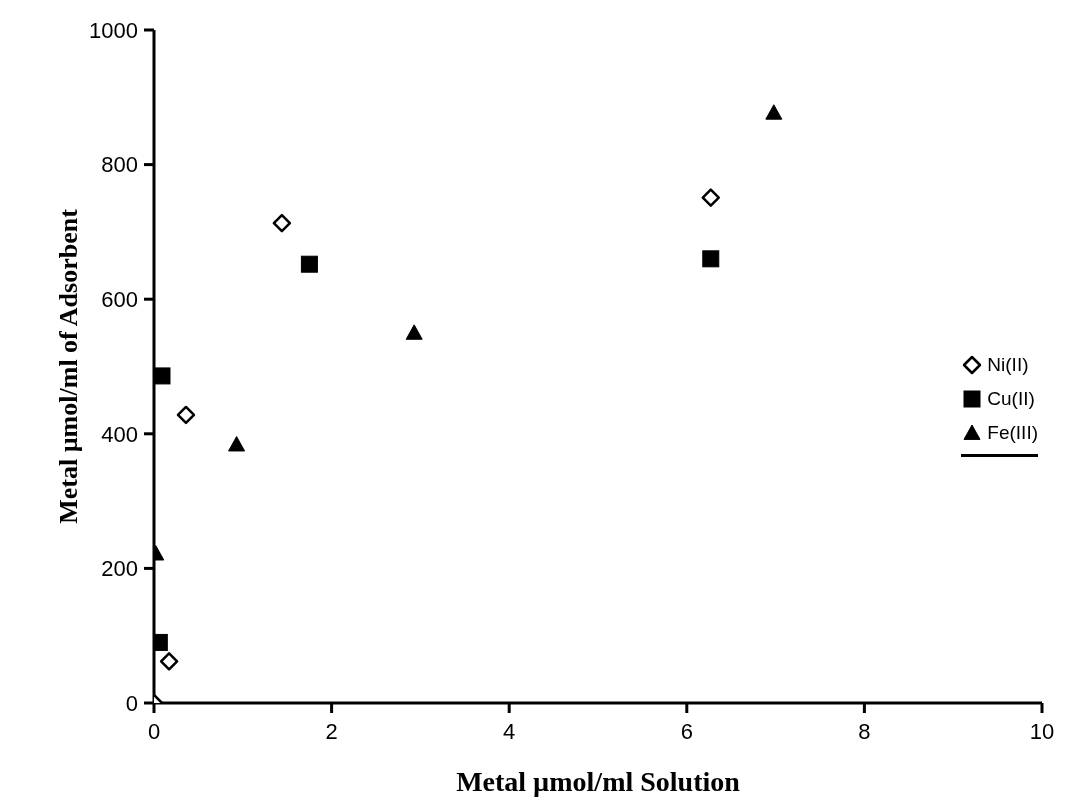 The image size is (1068, 807). I want to click on y-tick-label: 0, so click(131, 703).